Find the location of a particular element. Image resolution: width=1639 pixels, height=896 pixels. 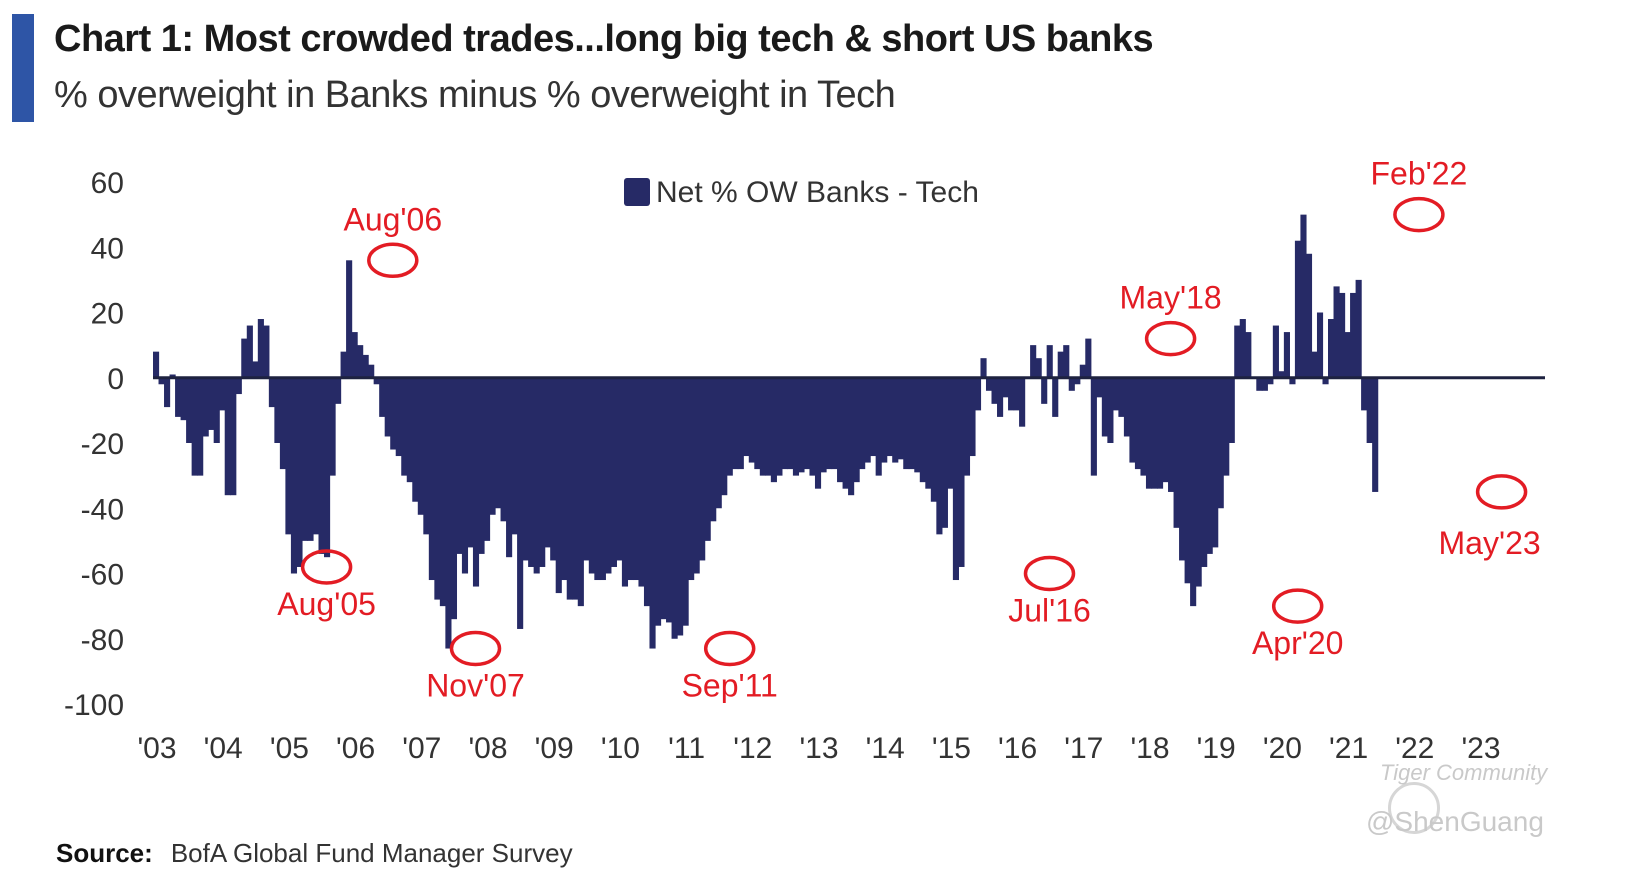

annotation-label: Apr'20 is located at coordinates (1298, 643).